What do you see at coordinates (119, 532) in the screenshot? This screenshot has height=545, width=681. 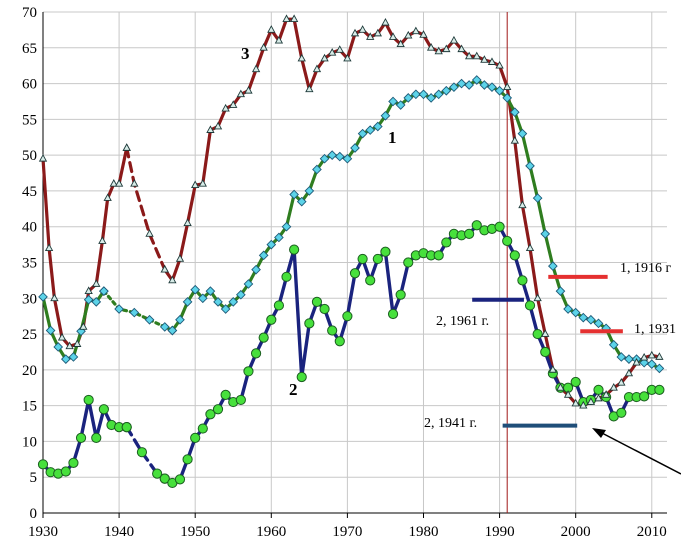 I see `x-tick-label: 1940` at bounding box center [119, 532].